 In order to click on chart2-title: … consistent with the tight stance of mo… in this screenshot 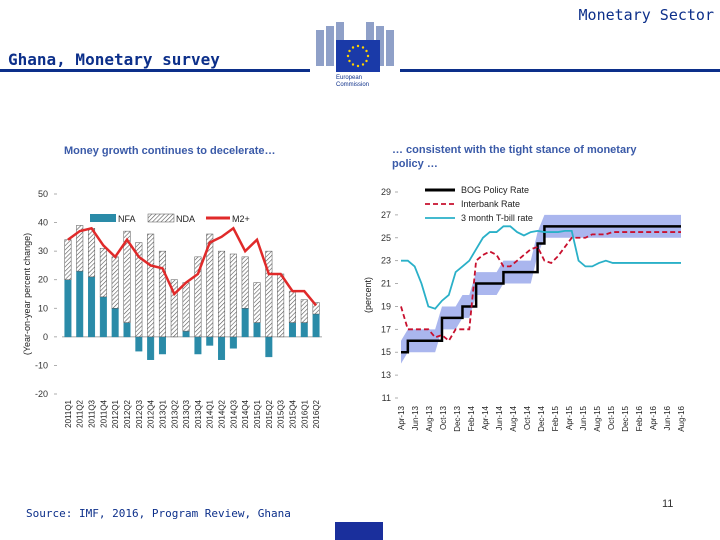, I will do `click(514, 157)`.